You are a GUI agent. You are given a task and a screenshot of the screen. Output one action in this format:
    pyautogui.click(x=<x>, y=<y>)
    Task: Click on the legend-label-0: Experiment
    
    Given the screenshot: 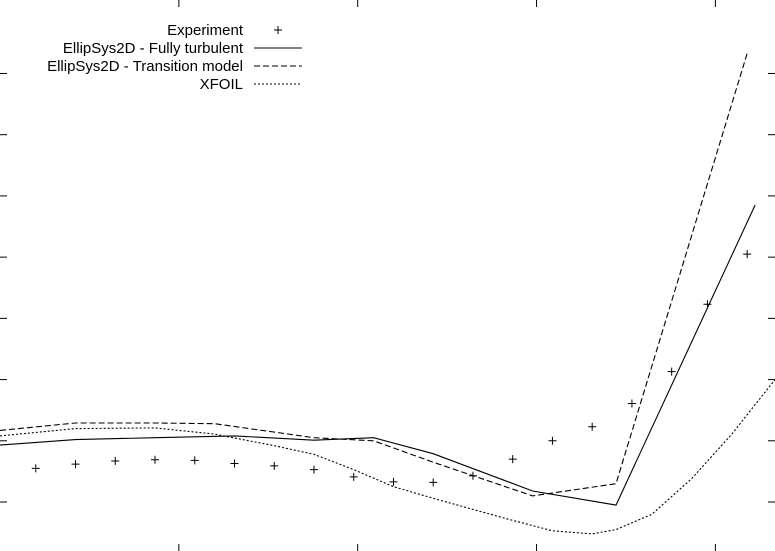 What is the action you would take?
    pyautogui.click(x=205, y=30)
    